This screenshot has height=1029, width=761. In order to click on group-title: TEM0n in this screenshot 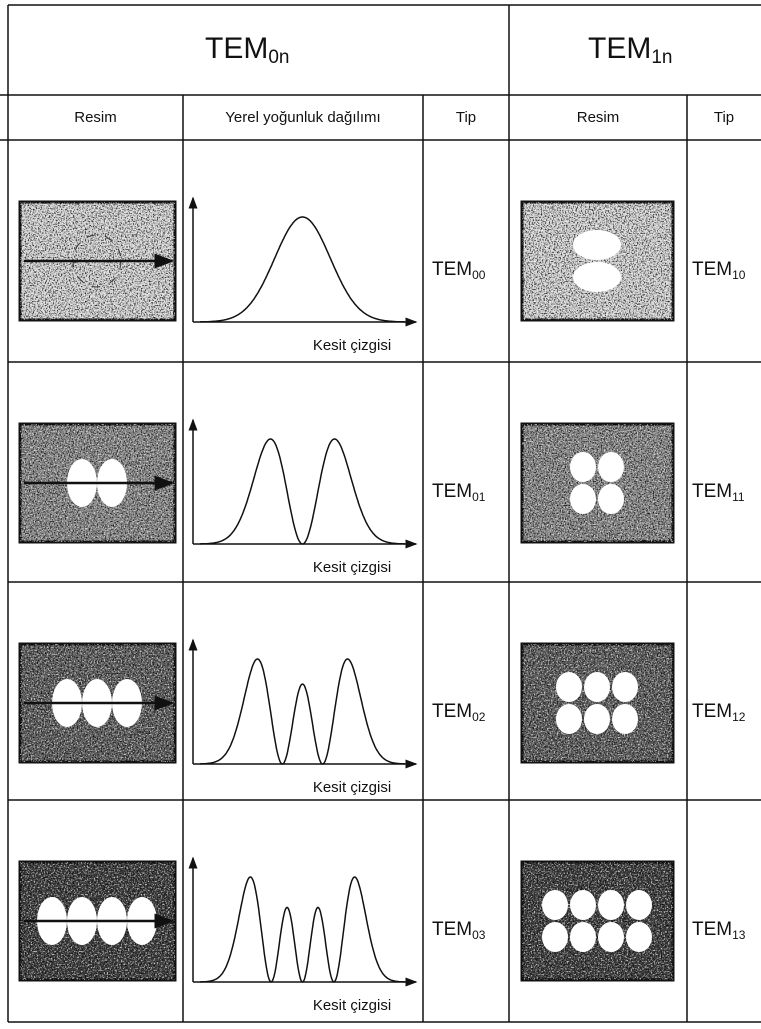, I will do `click(247, 50)`.